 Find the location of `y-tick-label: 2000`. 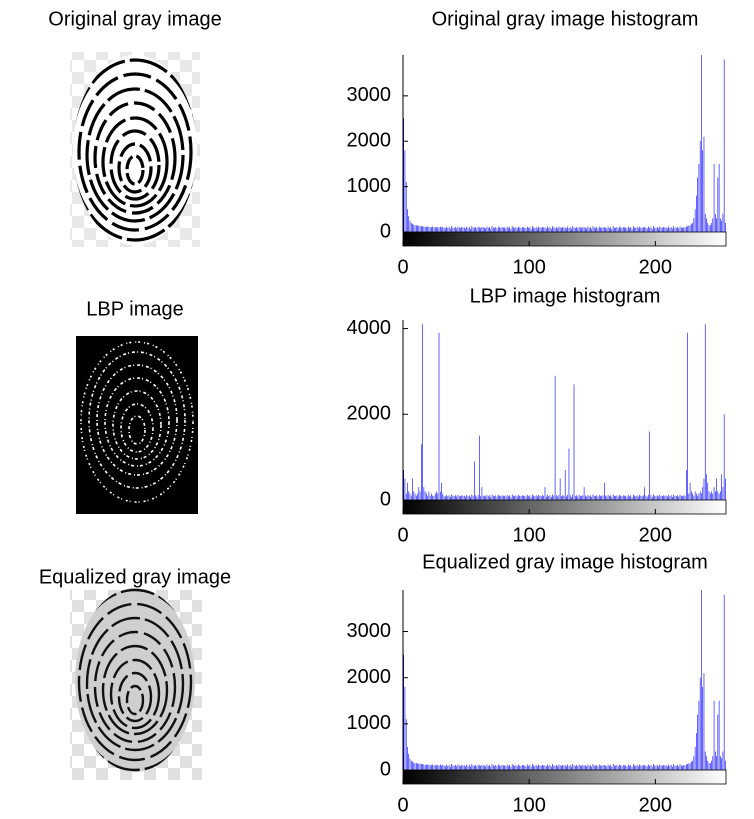

y-tick-label: 2000 is located at coordinates (369, 141).